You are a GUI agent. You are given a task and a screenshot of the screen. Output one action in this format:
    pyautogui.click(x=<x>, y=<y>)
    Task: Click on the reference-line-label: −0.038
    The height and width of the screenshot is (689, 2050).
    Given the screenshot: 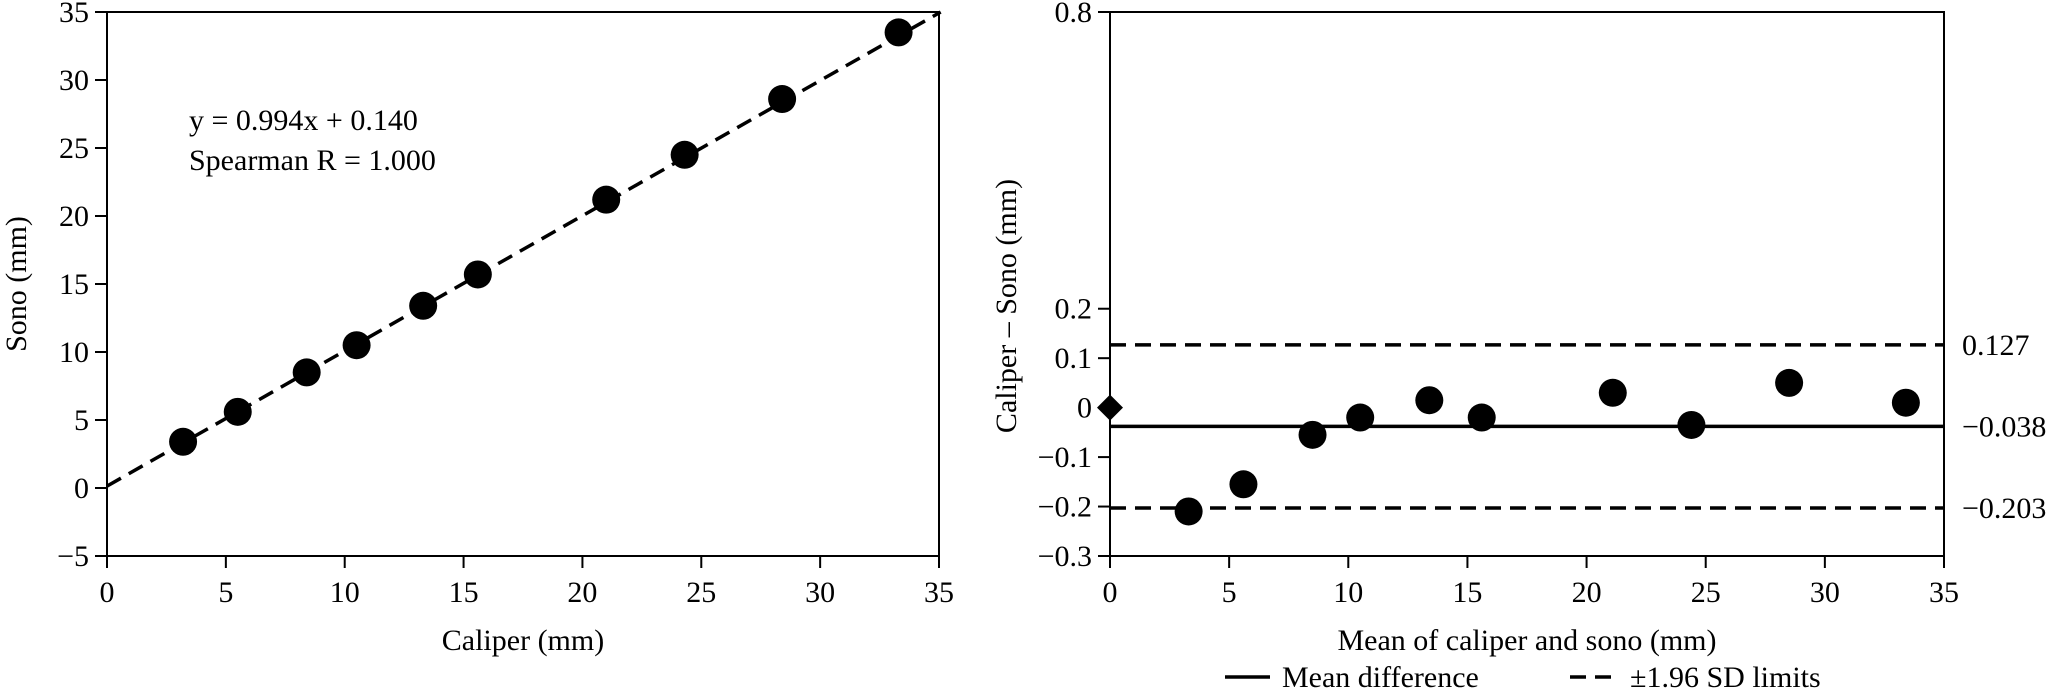 What is the action you would take?
    pyautogui.click(x=2004, y=426)
    